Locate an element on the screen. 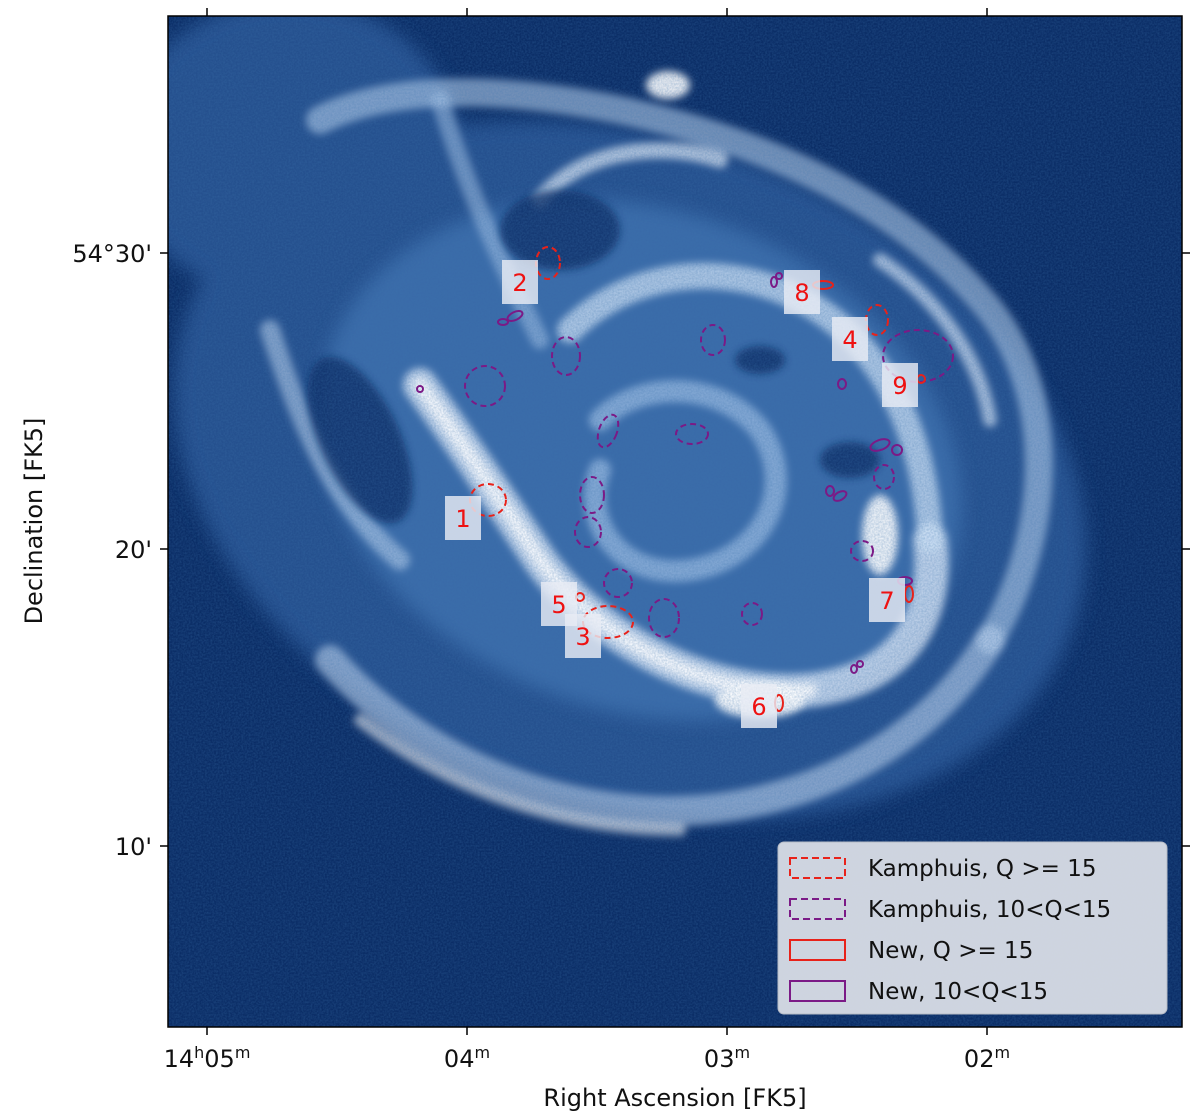 The width and height of the screenshot is (1200, 1117). source-label-text: 1 is located at coordinates (462, 519).